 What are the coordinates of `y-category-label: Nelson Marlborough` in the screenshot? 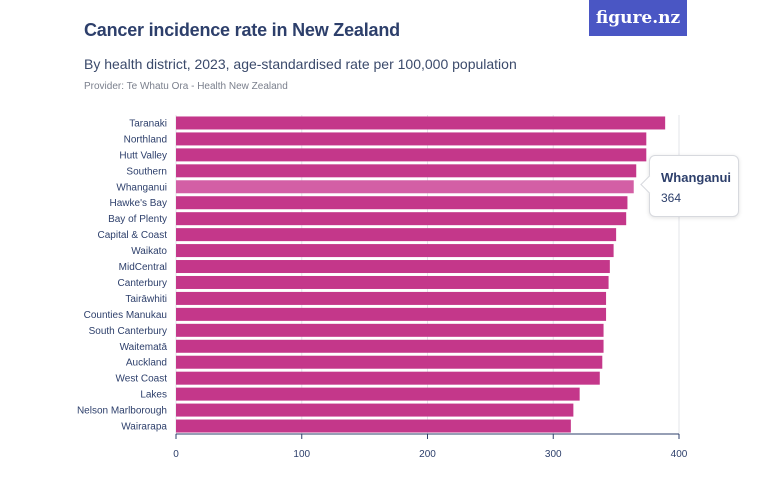 It's located at (122, 411).